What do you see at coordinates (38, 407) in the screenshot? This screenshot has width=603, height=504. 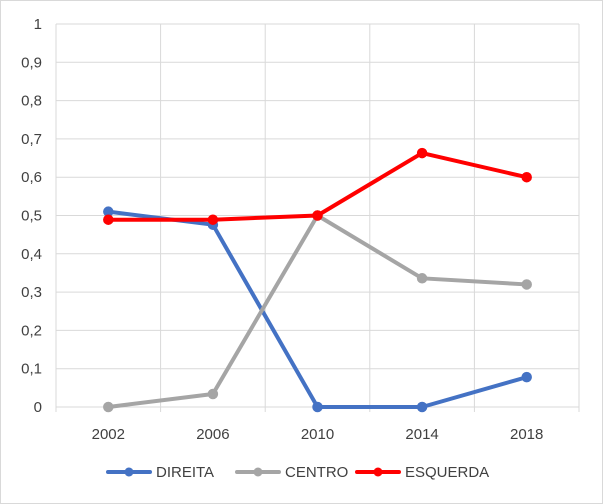 I see `y-tick-label: 0` at bounding box center [38, 407].